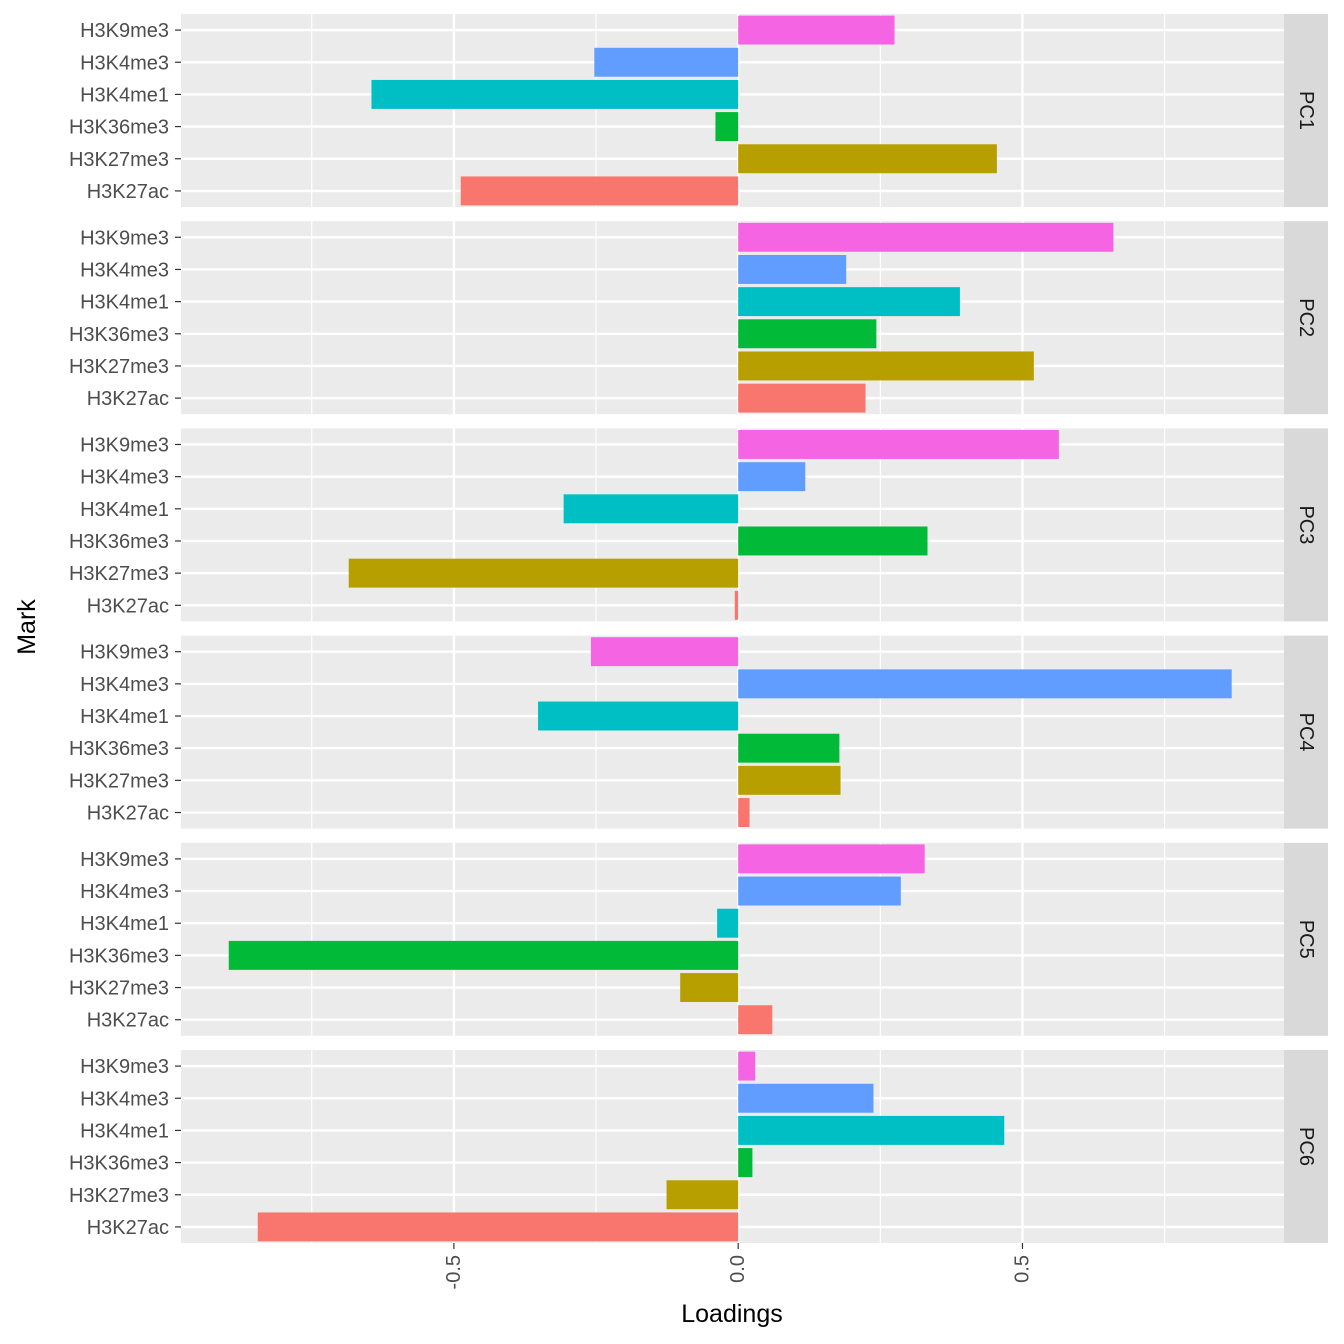 The width and height of the screenshot is (1344, 1344). What do you see at coordinates (638, 716) in the screenshot?
I see `bar-pc4-h3k4me1` at bounding box center [638, 716].